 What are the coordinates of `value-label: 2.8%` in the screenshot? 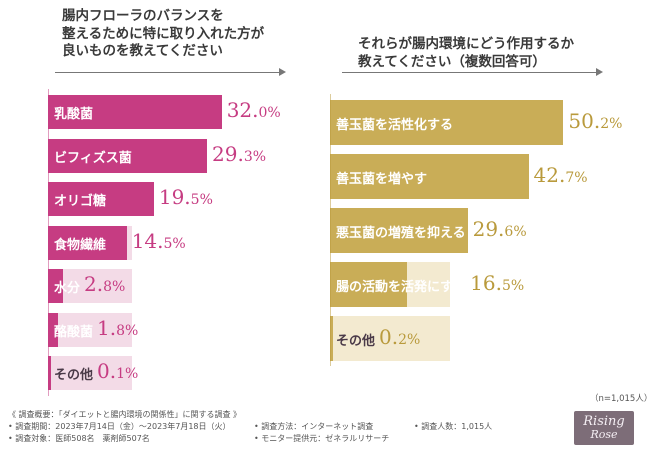 It's located at (105, 284).